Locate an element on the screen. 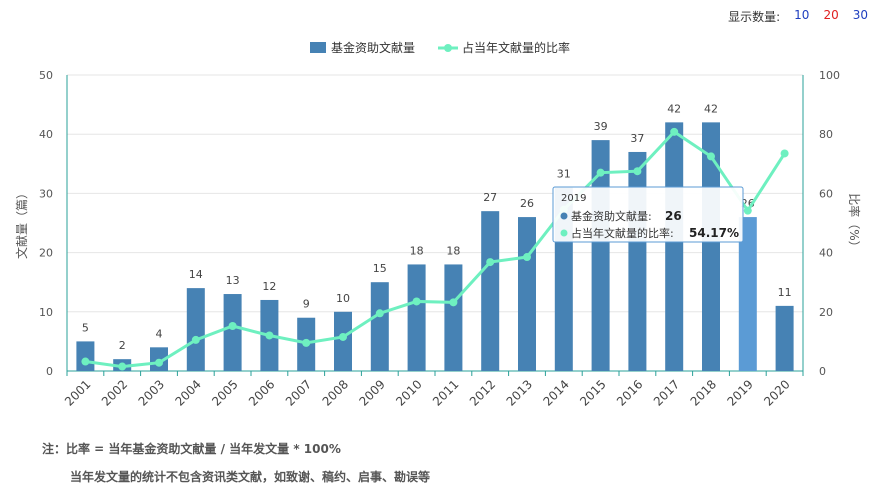 Image resolution: width=878 pixels, height=491 pixels. bar-label-2007: 9 is located at coordinates (306, 304).